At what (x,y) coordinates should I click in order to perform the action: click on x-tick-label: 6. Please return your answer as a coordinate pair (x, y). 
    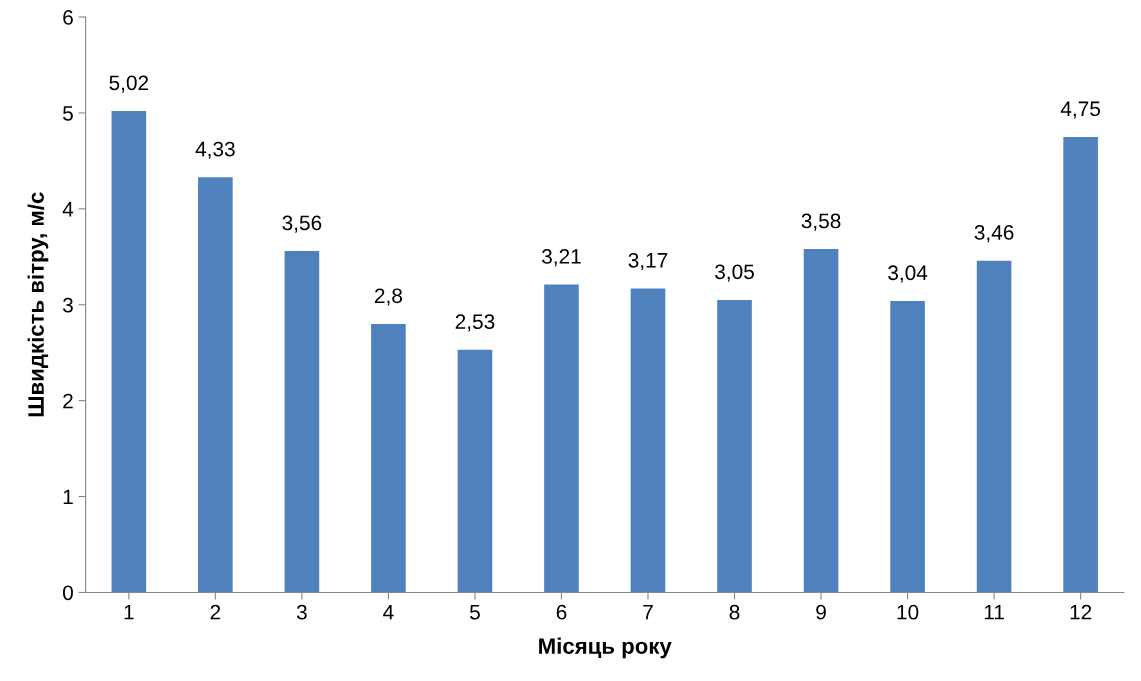
    Looking at the image, I should click on (561, 612).